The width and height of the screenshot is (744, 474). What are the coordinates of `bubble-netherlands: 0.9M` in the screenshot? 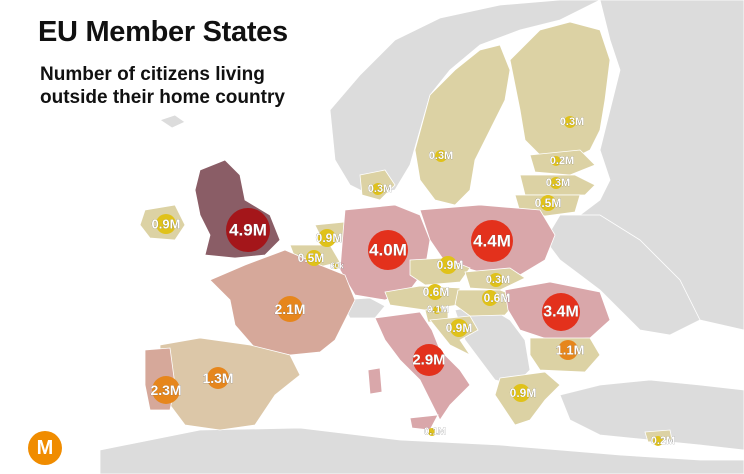 It's located at (329, 238).